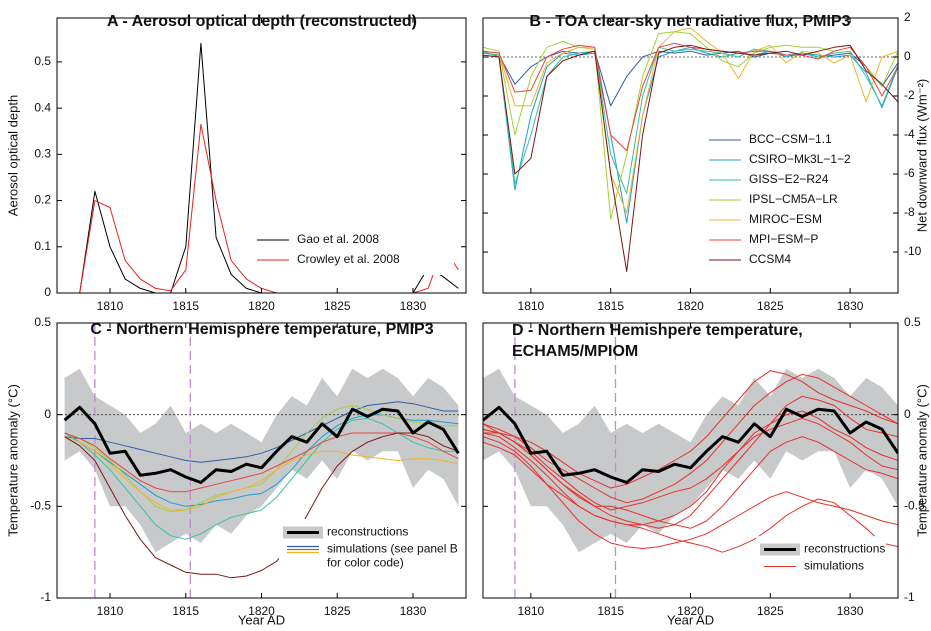 The image size is (931, 631). What do you see at coordinates (913, 251) in the screenshot?
I see `y-tick-label: -10` at bounding box center [913, 251].